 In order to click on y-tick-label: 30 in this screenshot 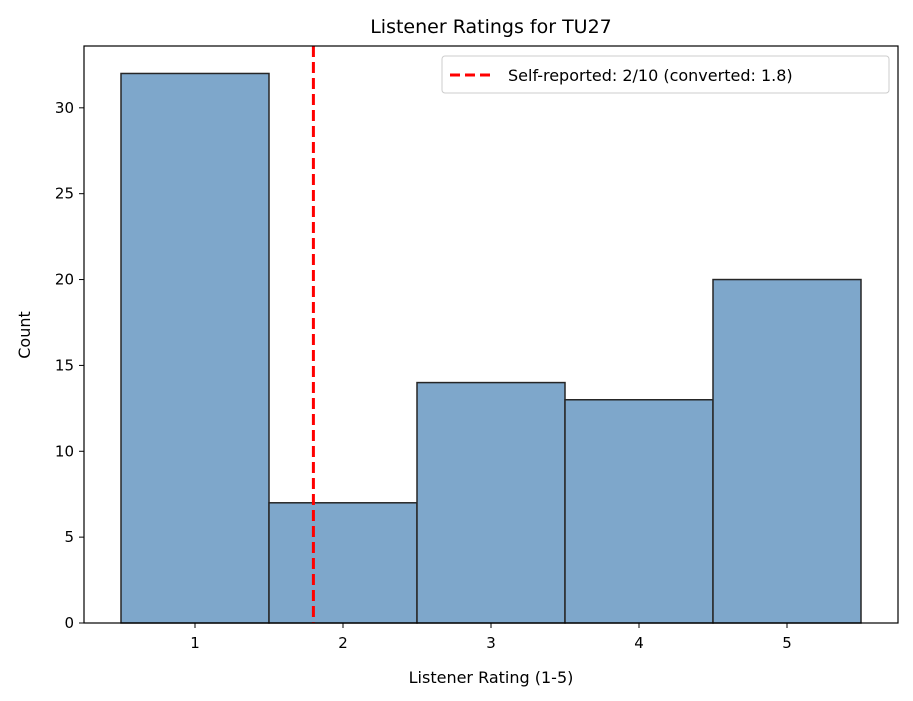, I will do `click(64, 108)`.